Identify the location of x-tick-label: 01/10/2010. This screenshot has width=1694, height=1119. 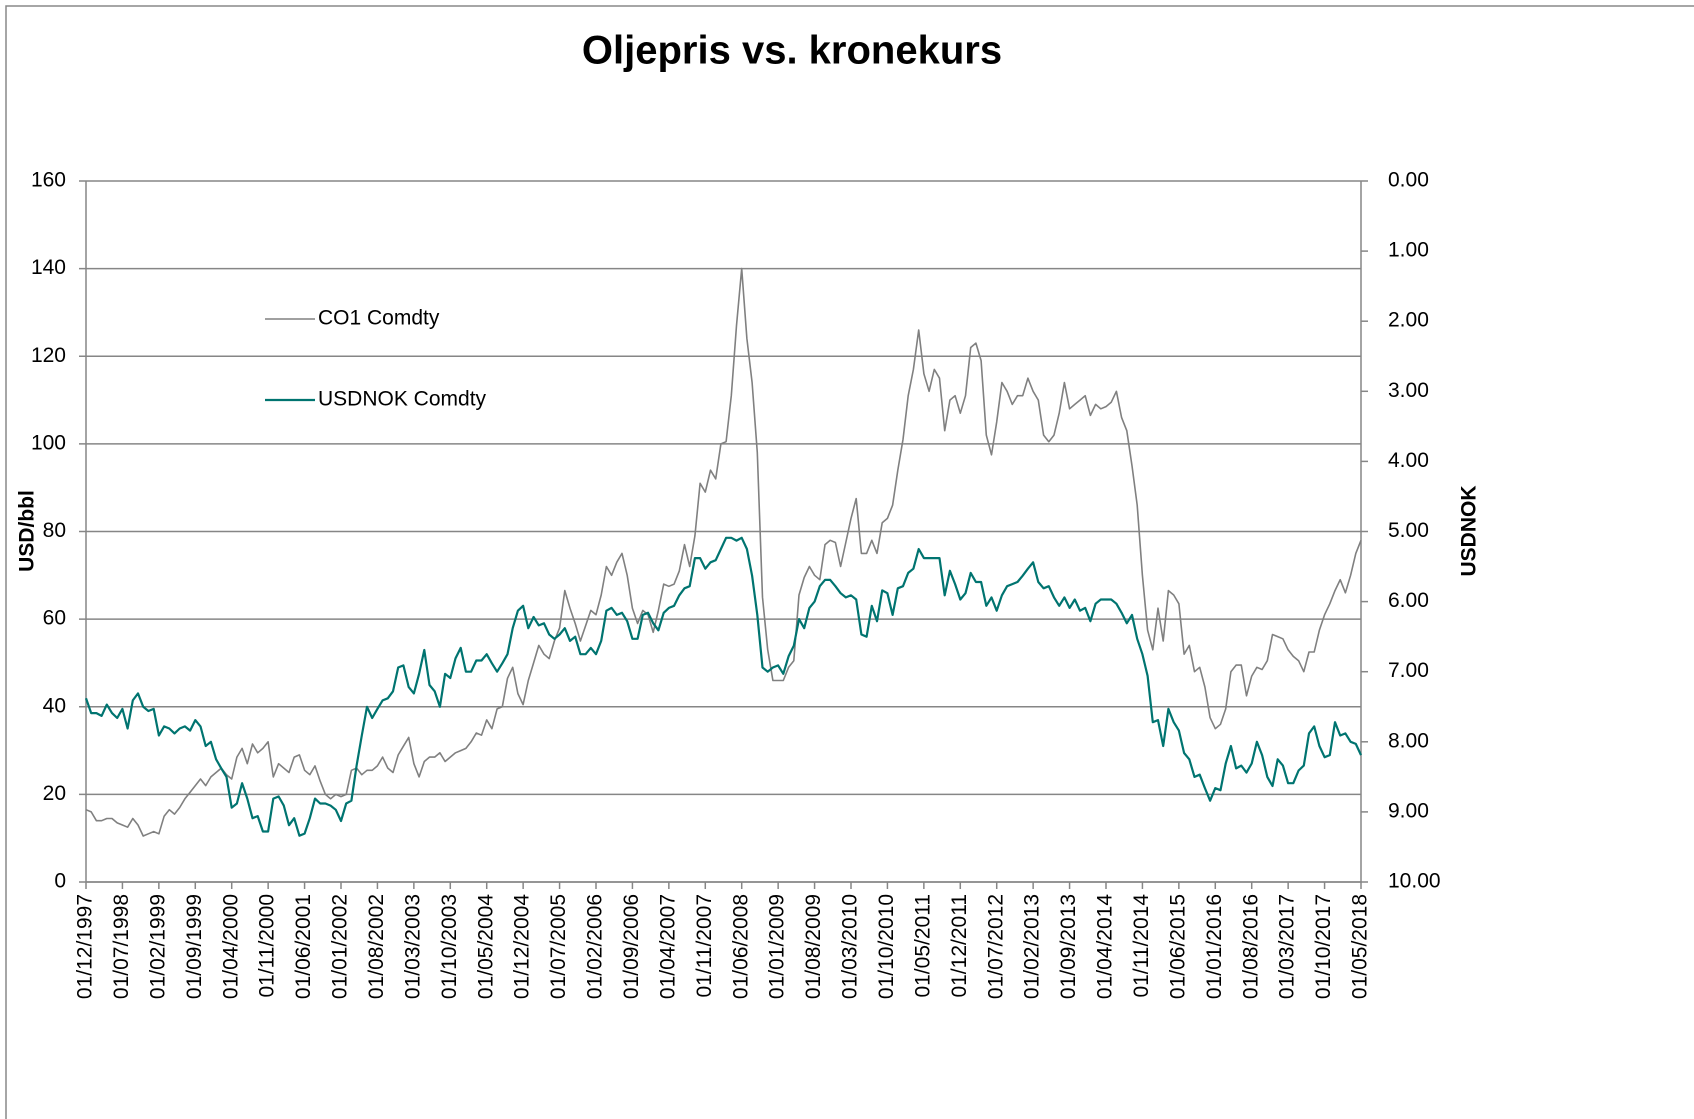
(886, 946).